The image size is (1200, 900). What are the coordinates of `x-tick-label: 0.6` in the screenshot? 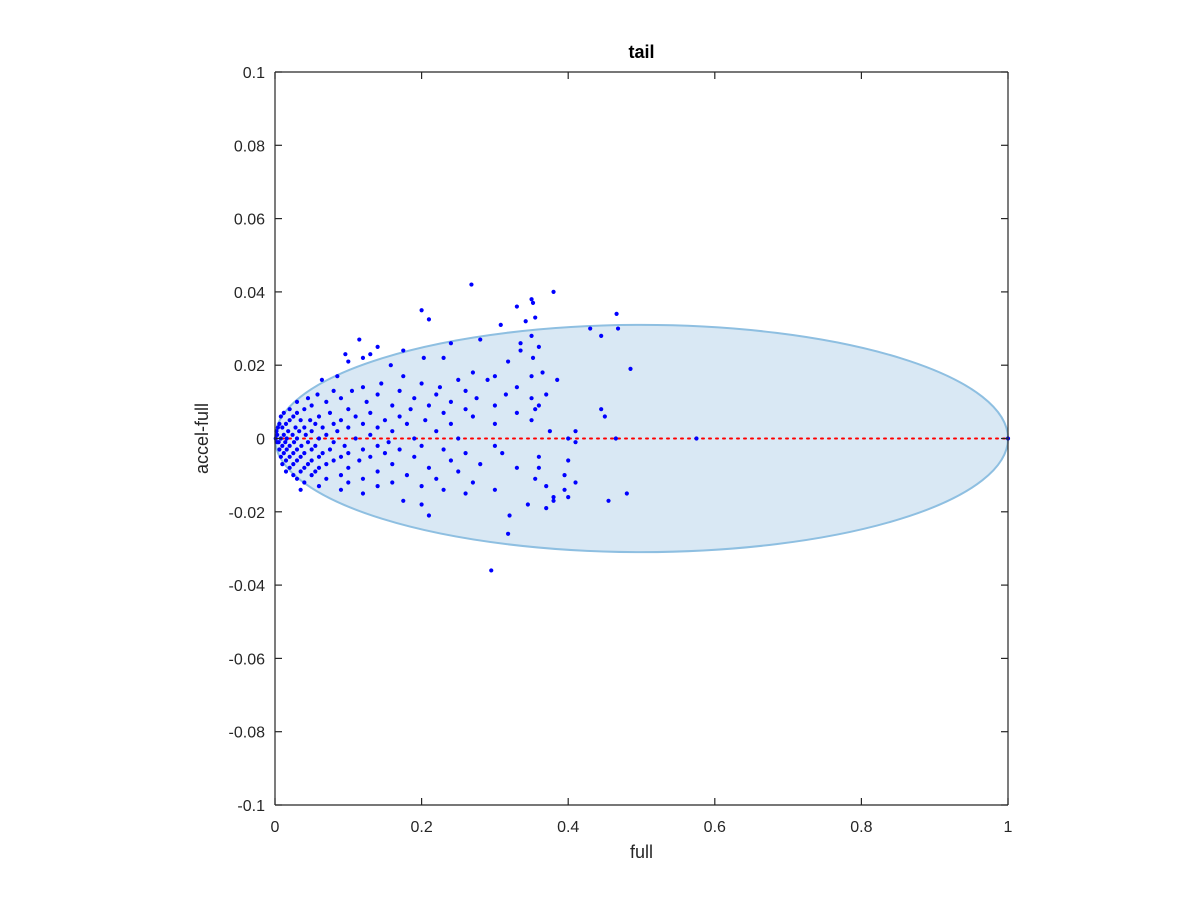 It's located at (715, 827).